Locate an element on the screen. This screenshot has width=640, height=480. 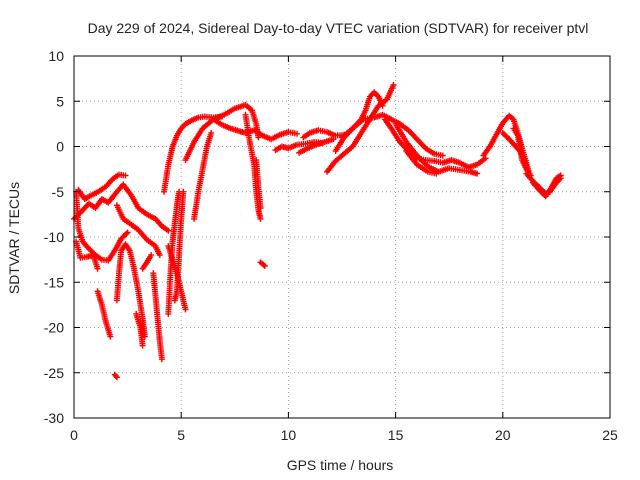
x-tick-label: 10 is located at coordinates (289, 435).